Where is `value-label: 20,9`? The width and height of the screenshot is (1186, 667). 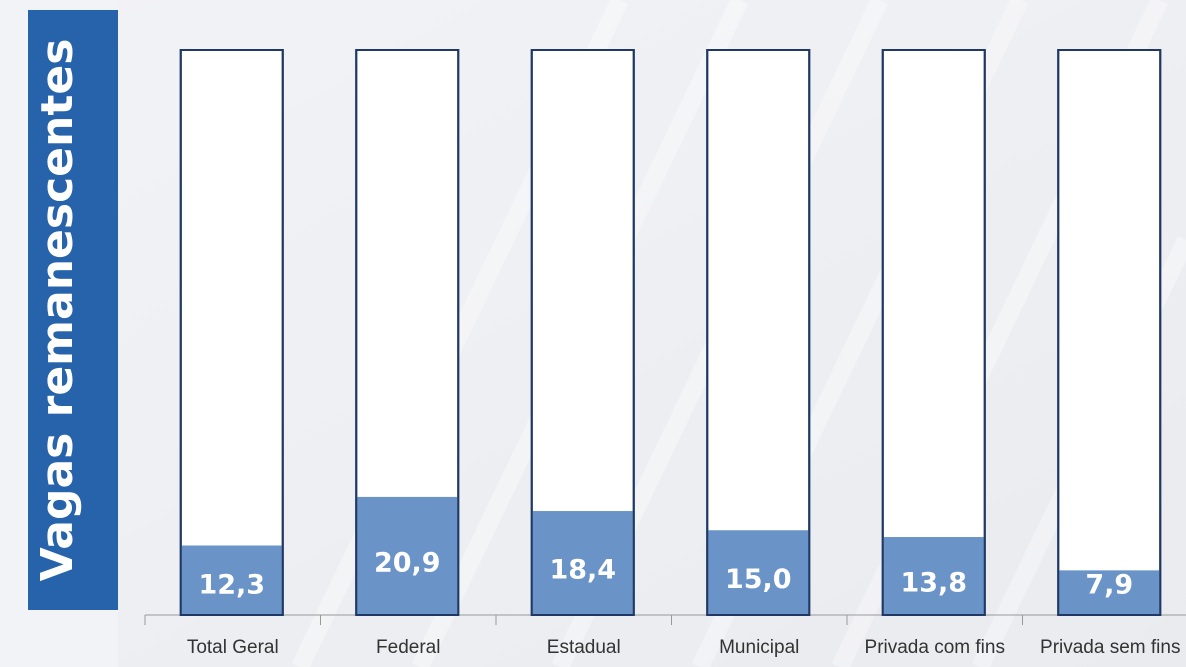 value-label: 20,9 is located at coordinates (407, 562).